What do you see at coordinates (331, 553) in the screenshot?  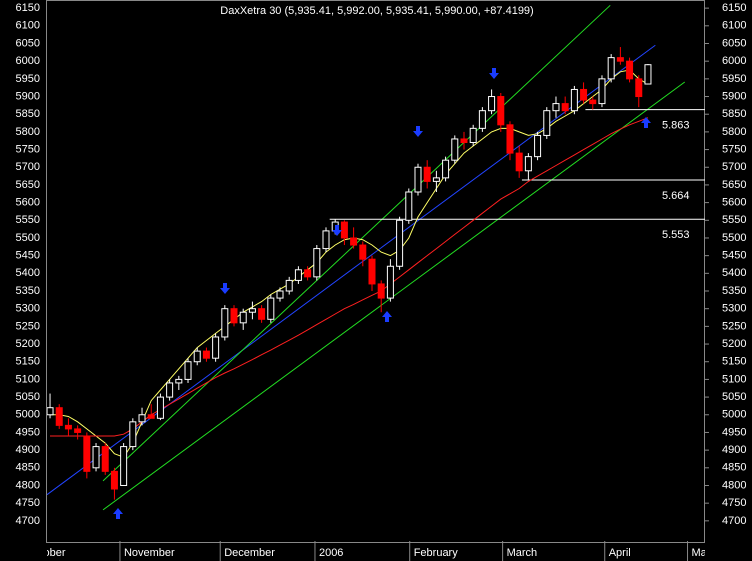 I see `x-tick-label: 2006` at bounding box center [331, 553].